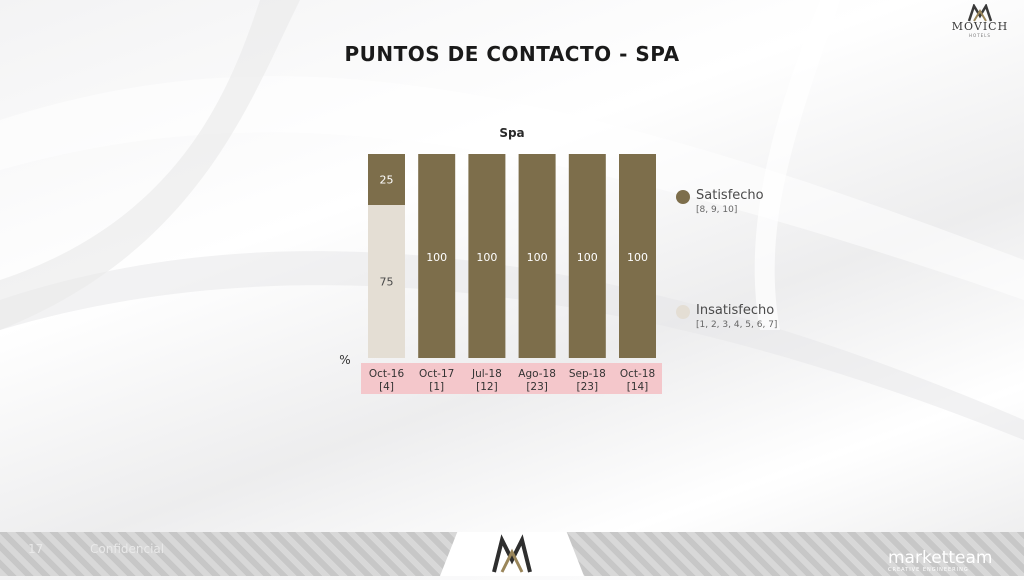  What do you see at coordinates (386, 387) in the screenshot?
I see `x-tick-count: [4]` at bounding box center [386, 387].